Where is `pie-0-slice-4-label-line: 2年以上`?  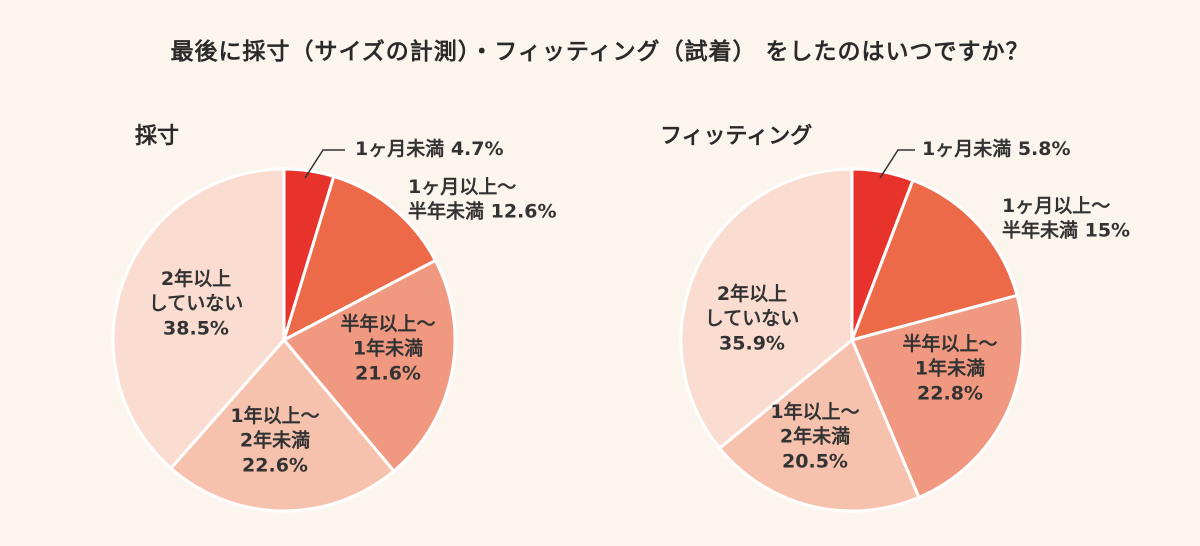
pie-0-slice-4-label-line: 2年以上 is located at coordinates (196, 278).